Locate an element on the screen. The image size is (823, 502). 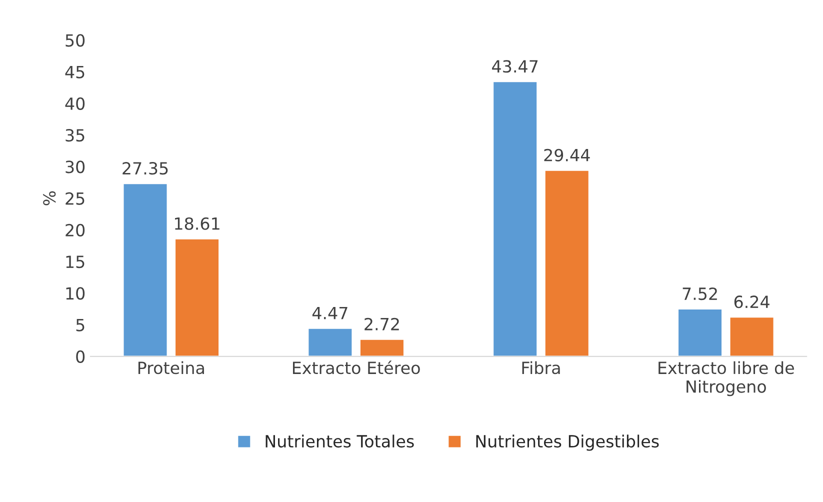
y-tick-label: 40 is located at coordinates (75, 103).